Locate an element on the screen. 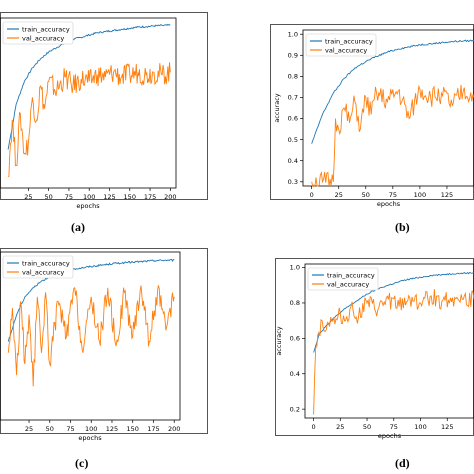  caption-a: (a) is located at coordinates (78, 227).